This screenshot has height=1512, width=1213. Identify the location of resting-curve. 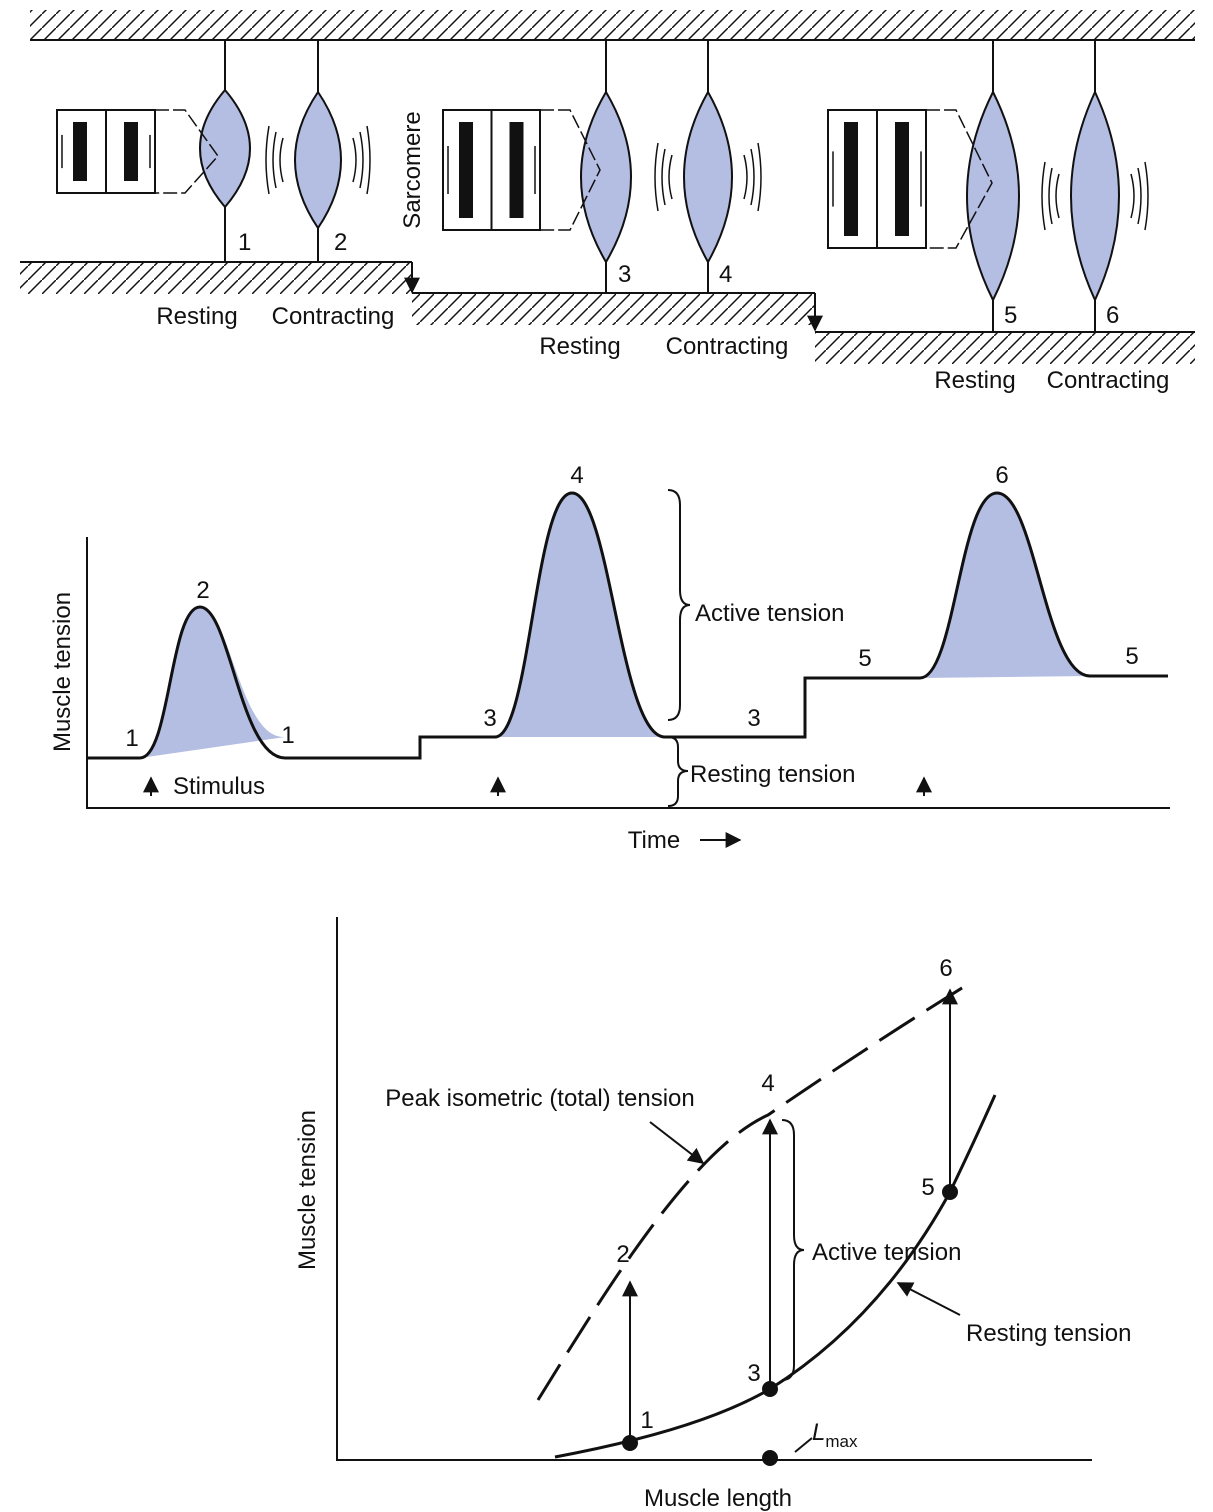
(775, 1276).